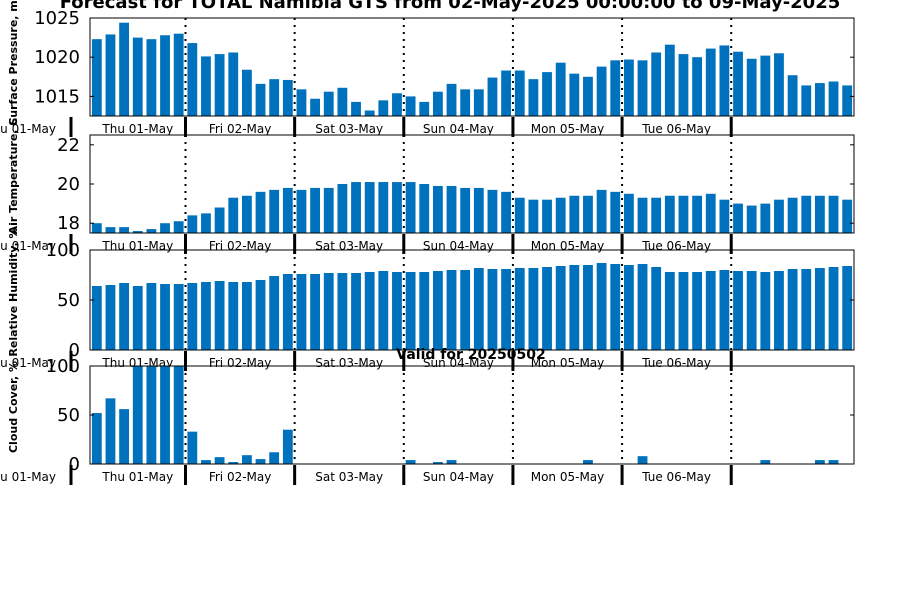 The height and width of the screenshot is (604, 900). Describe the element at coordinates (472, 415) in the screenshot. I see `axes-frame` at that location.